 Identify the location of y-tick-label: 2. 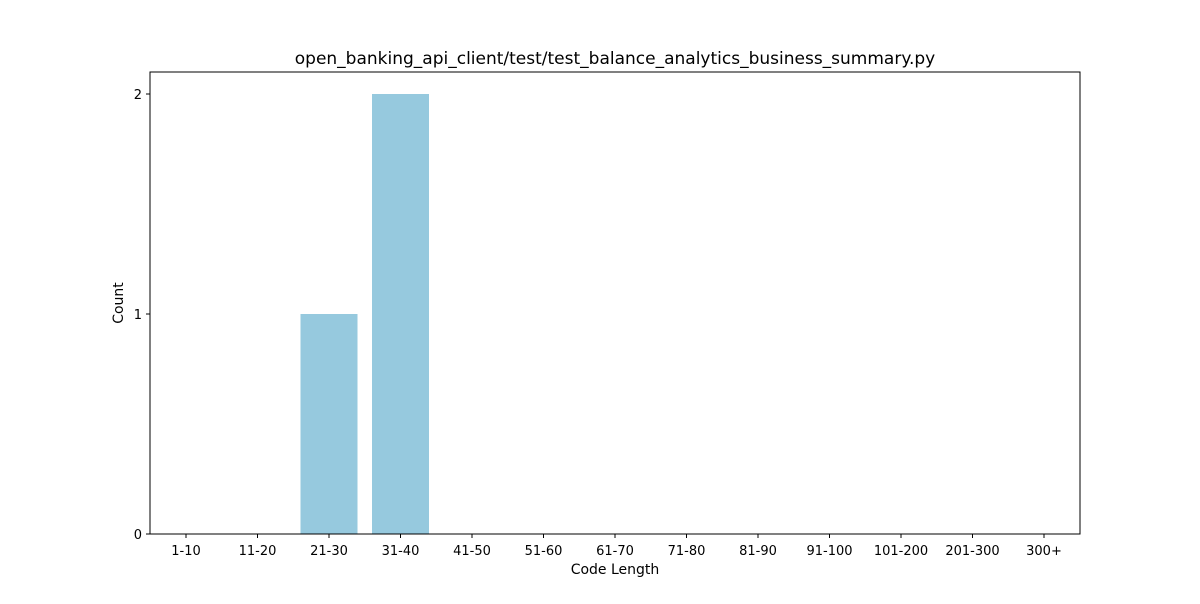
(138, 95).